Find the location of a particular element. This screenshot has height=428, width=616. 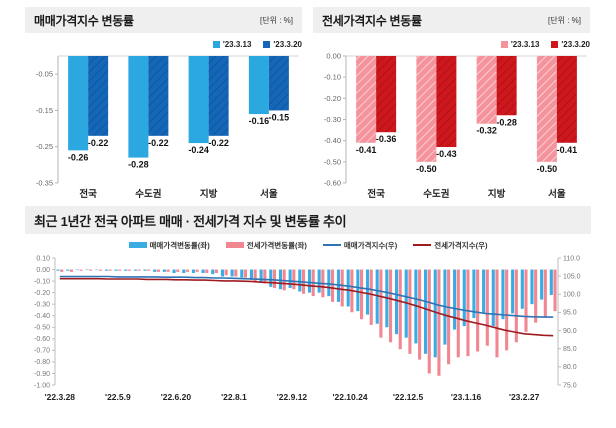

bar-jeonse-'22.7.25 is located at coordinates (226, 272).